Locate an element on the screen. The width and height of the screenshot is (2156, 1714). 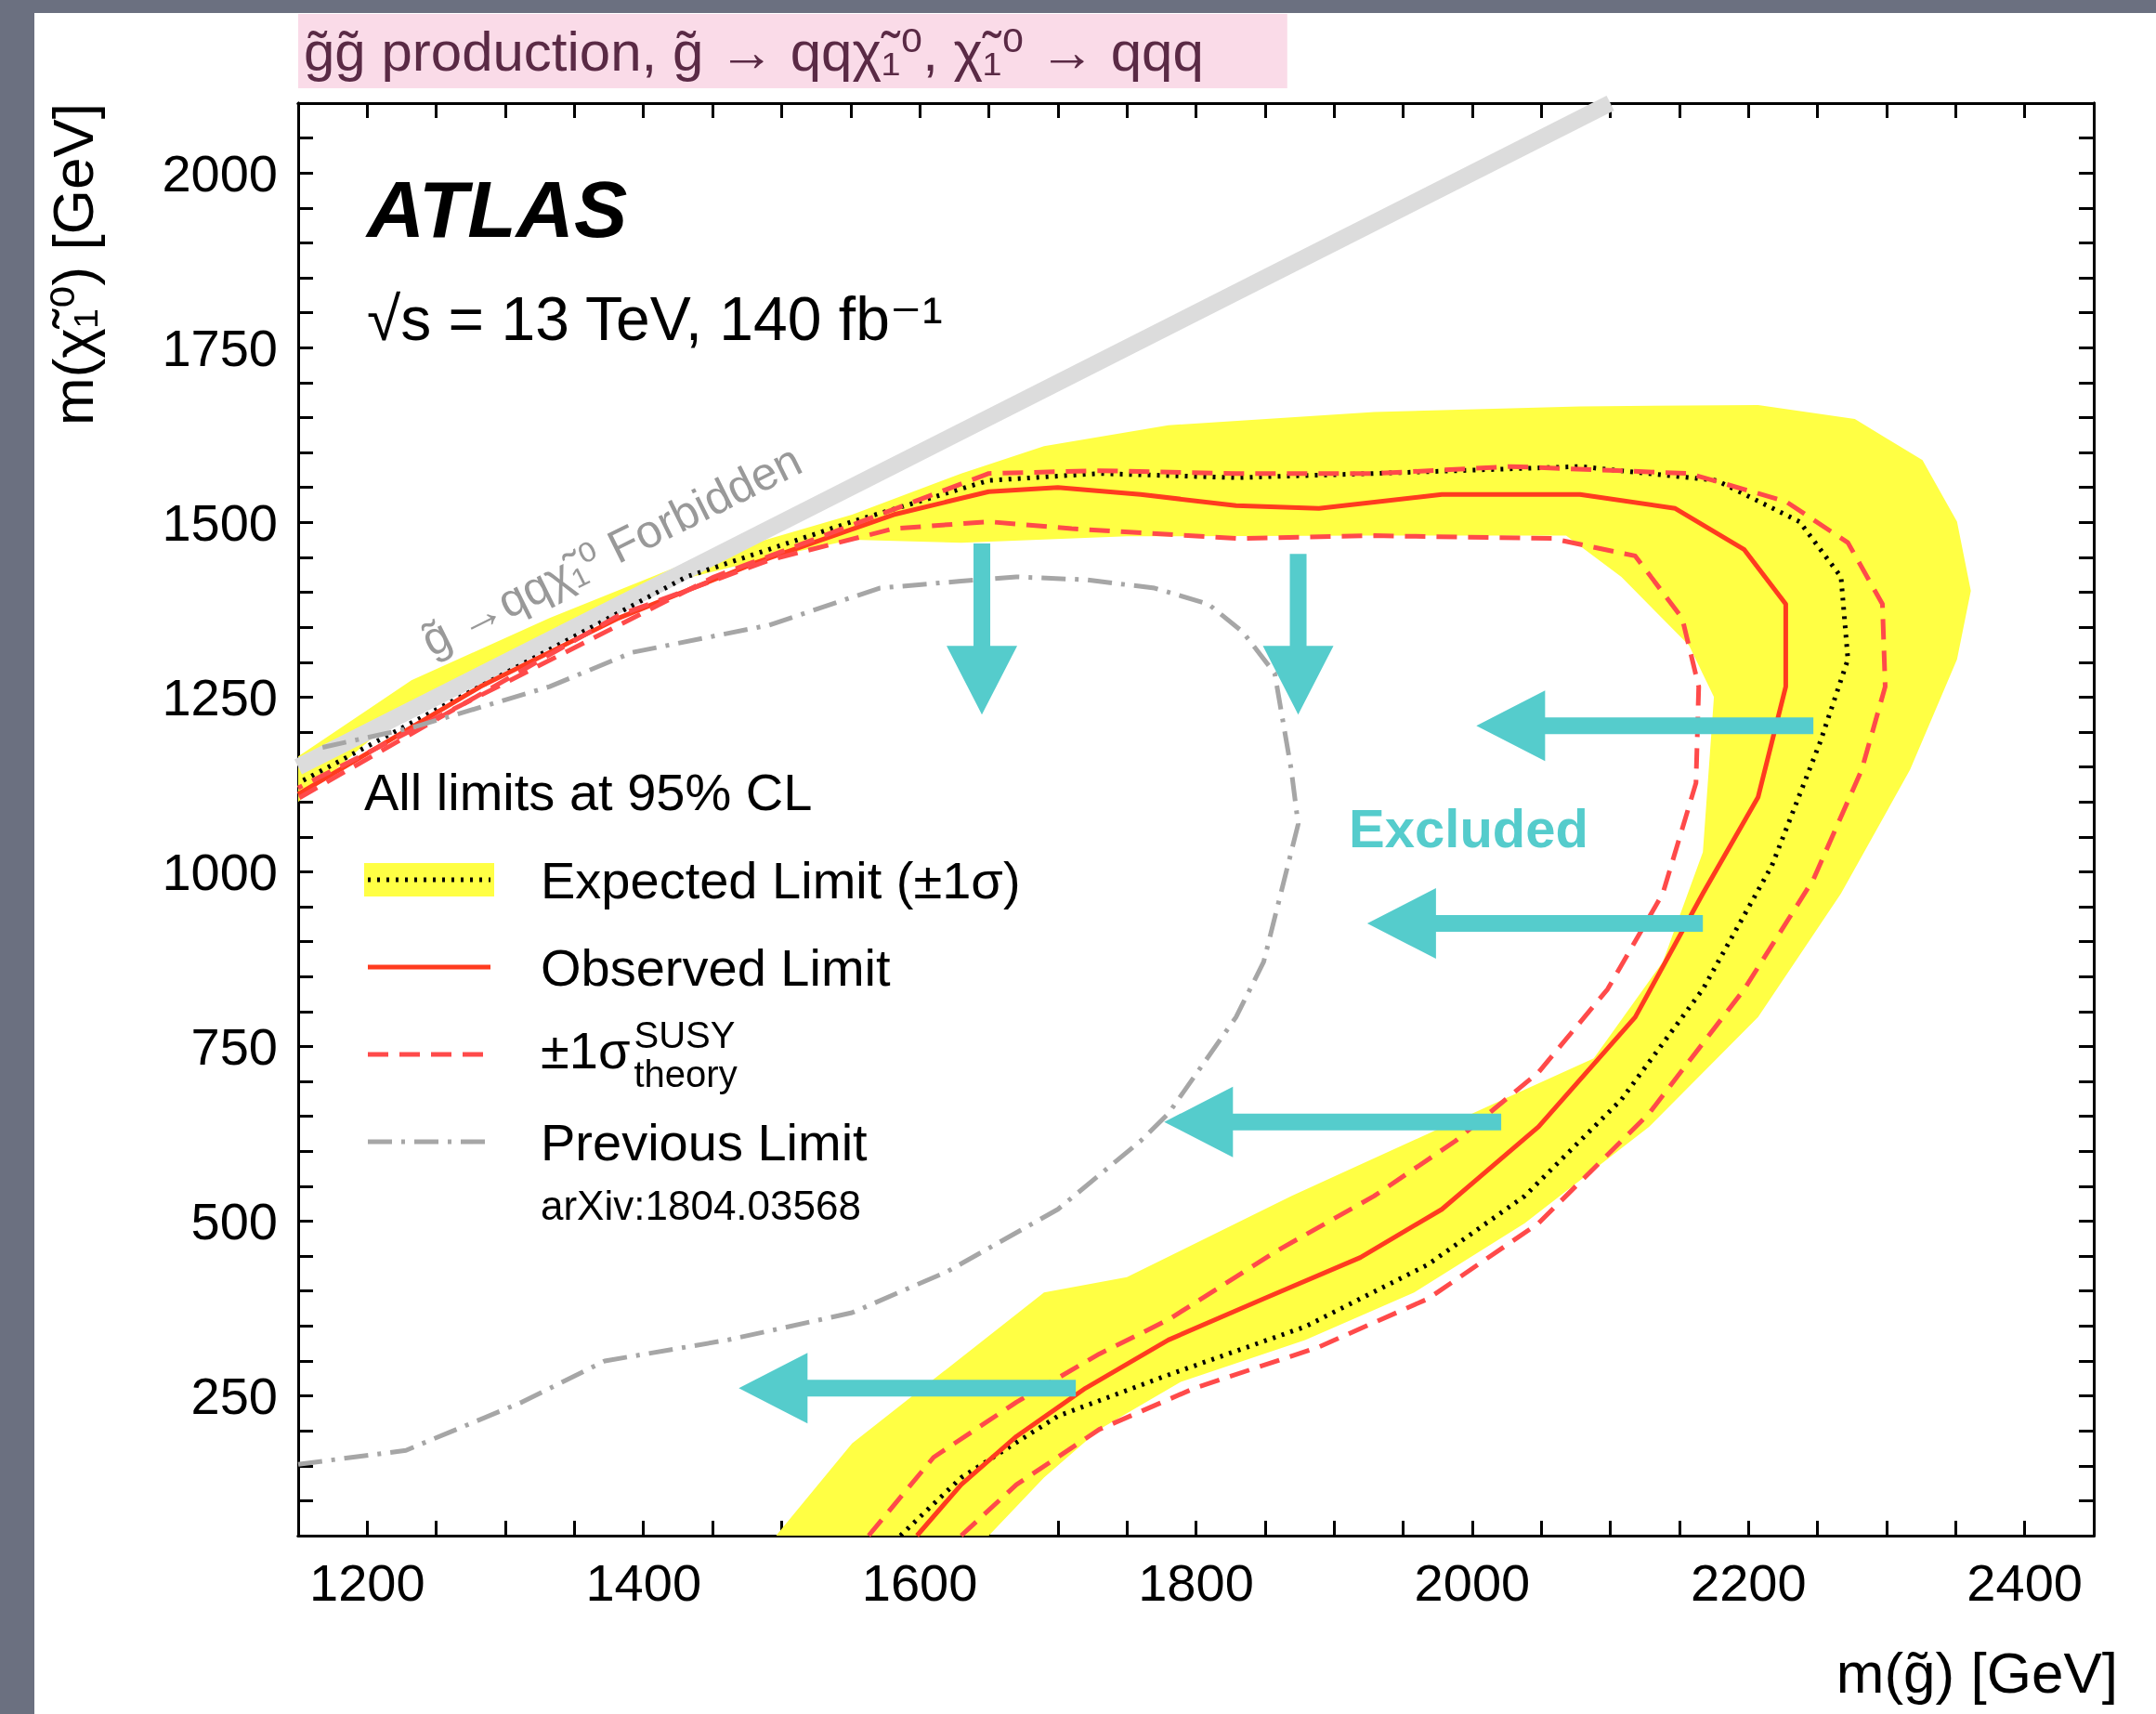
x-tick-label: 2200 is located at coordinates (1748, 1582).